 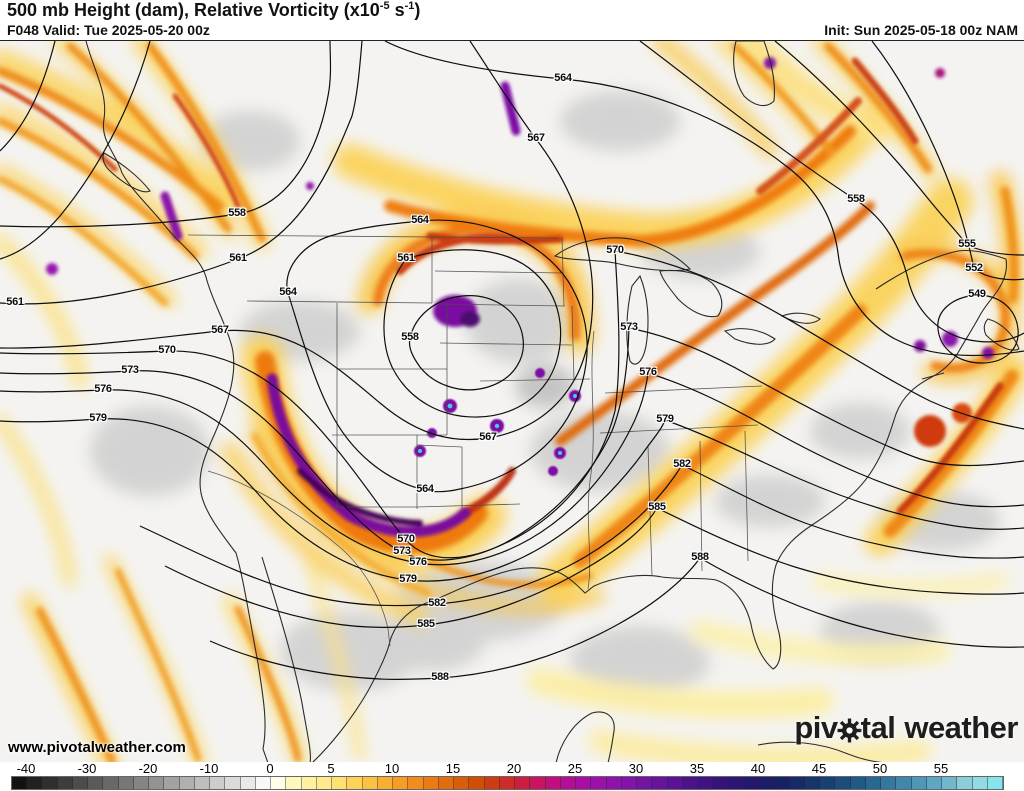 I want to click on contour-552-northeast, so click(x=947, y=161).